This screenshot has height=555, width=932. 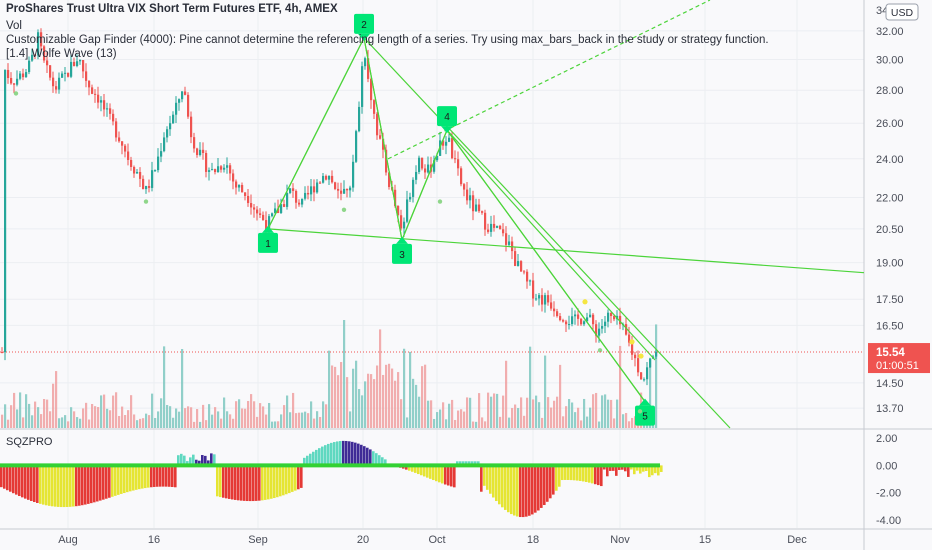 What do you see at coordinates (890, 384) in the screenshot?
I see `price-tick-label: 14.50` at bounding box center [890, 384].